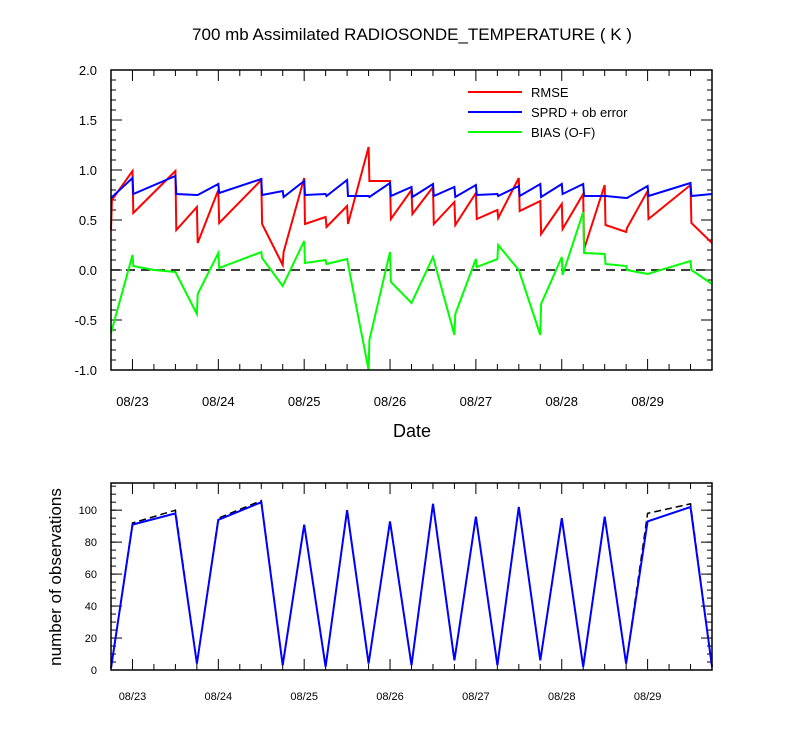  Describe the element at coordinates (88, 220) in the screenshot. I see `y-tick-label: 0.5` at that location.